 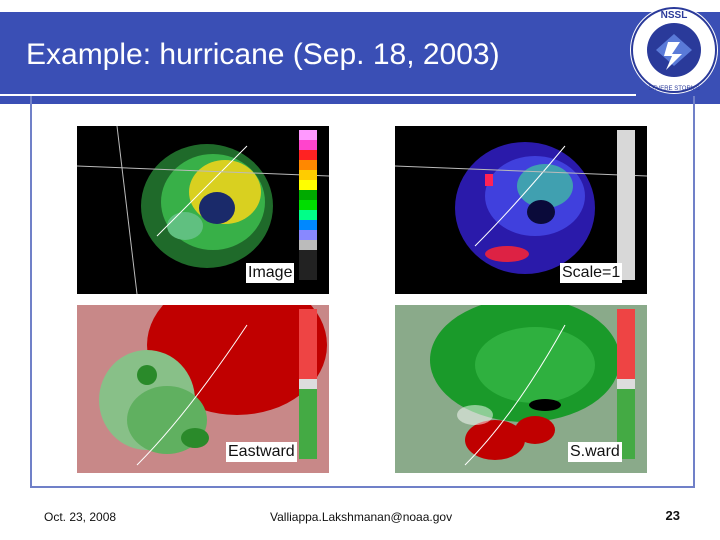 I want to click on page-number: 23, so click(x=672, y=515).